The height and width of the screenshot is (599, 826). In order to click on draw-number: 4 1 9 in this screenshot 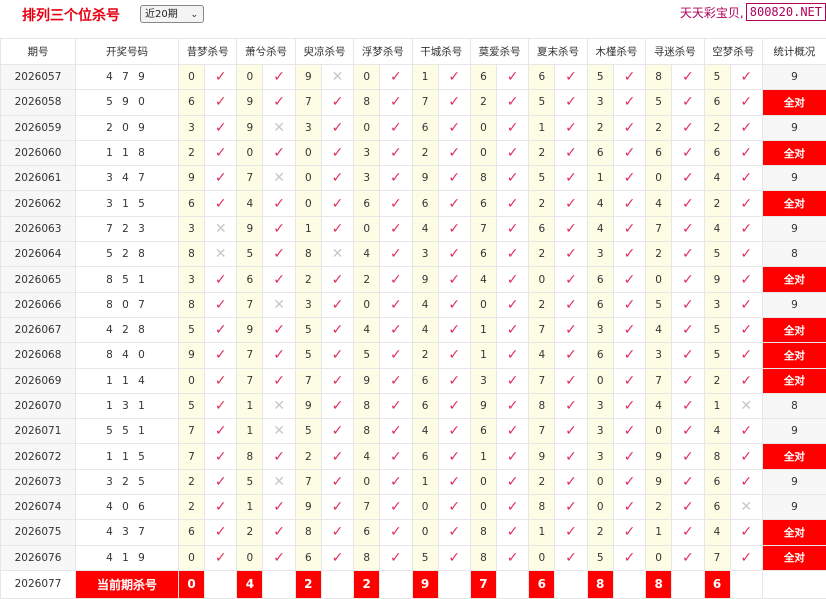, I will do `click(127, 557)`.